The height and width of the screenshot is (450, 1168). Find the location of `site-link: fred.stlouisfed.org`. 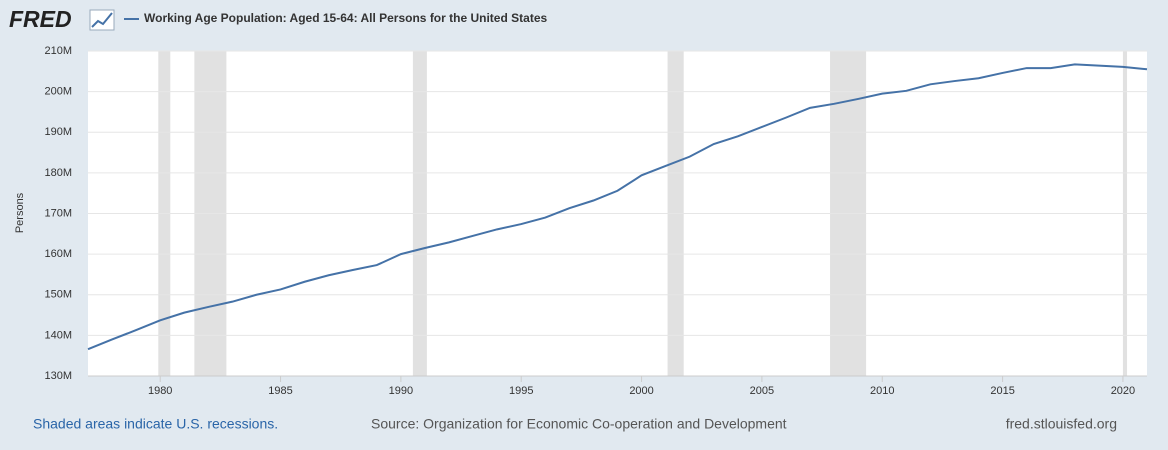

site-link: fred.stlouisfed.org is located at coordinates (1061, 424).